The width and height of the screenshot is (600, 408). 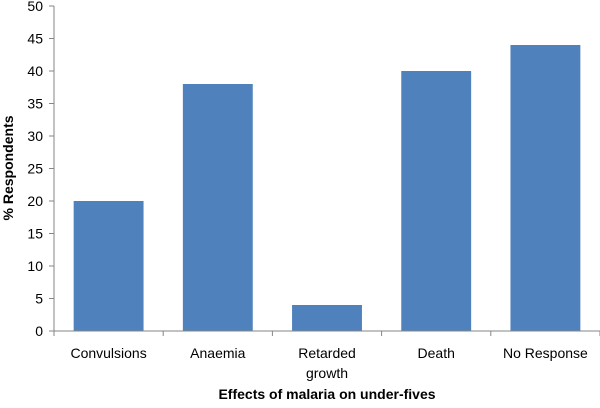 What do you see at coordinates (35, 104) in the screenshot?
I see `y-tick-label: 35` at bounding box center [35, 104].